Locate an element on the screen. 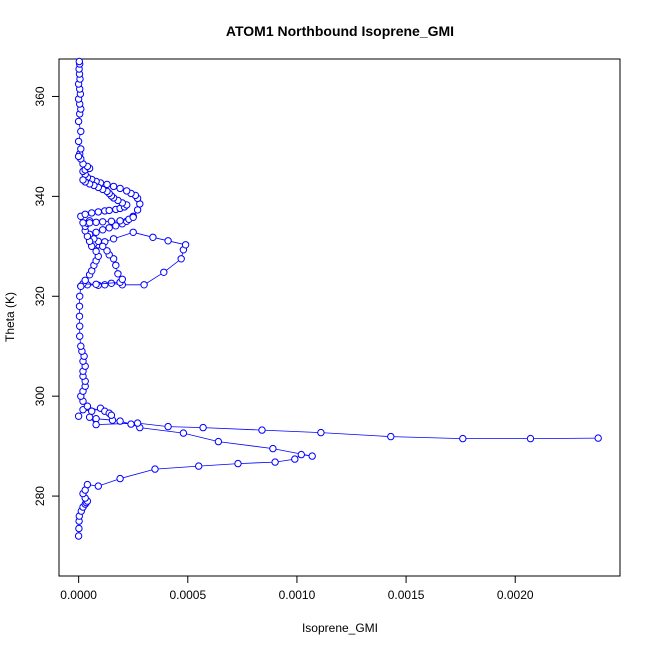  y-tick-label: 300 is located at coordinates (40, 396).